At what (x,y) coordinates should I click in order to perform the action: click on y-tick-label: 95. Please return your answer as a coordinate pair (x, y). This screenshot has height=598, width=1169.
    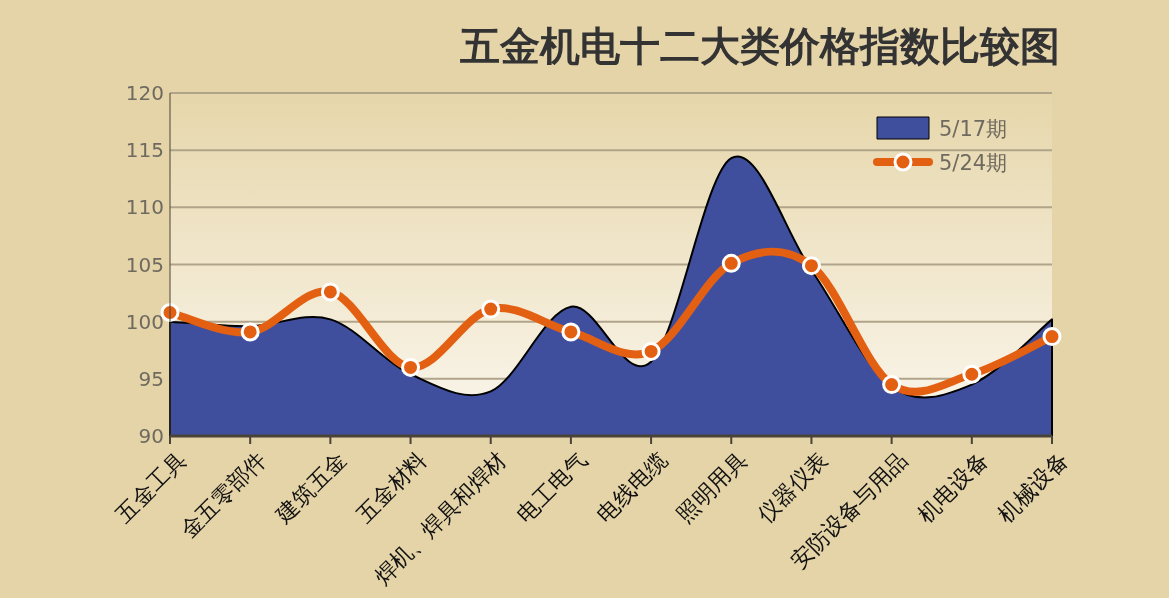
    Looking at the image, I should click on (151, 378).